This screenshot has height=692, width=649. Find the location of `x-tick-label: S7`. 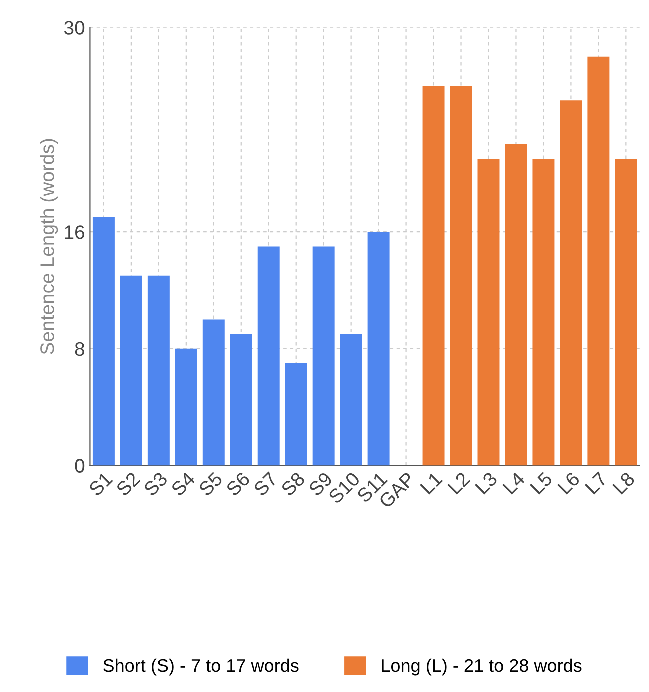

x-tick-label: S7 is located at coordinates (265, 484).